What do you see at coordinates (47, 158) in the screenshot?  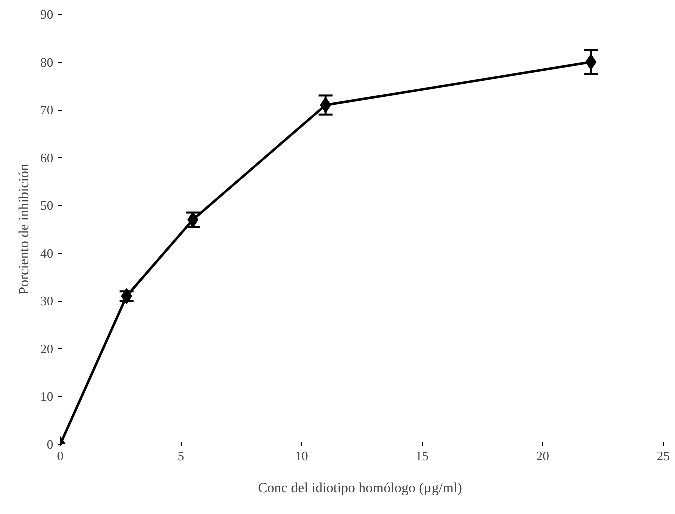 I see `y-tick-label: 60` at bounding box center [47, 158].